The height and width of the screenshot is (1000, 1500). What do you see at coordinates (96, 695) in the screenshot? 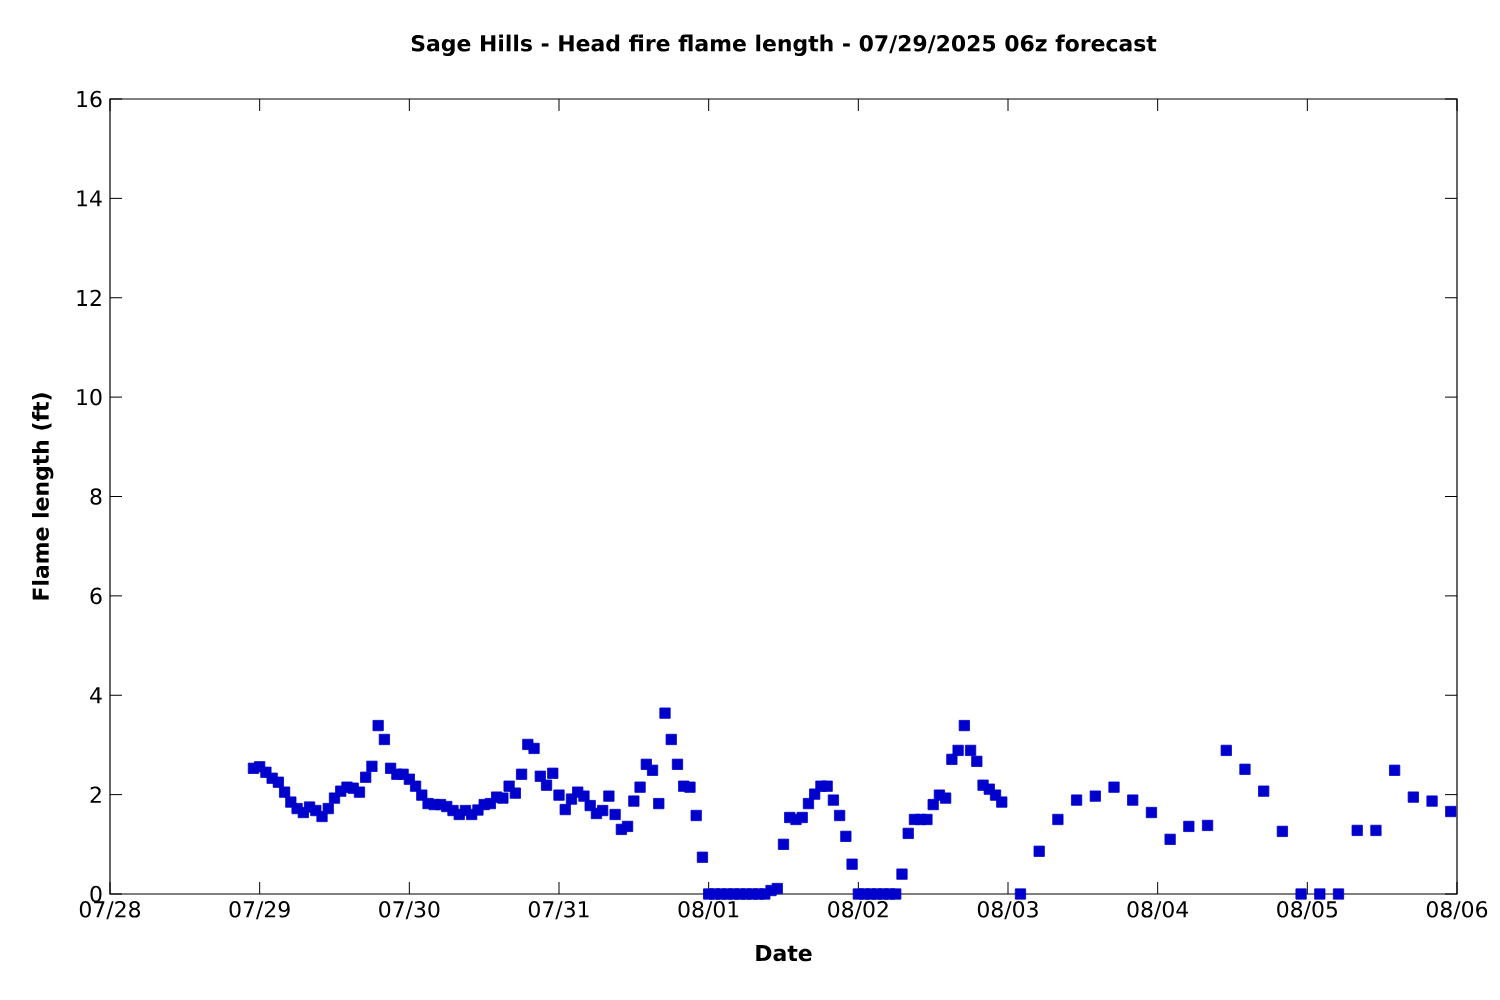
I see `y-tick-label: 4` at bounding box center [96, 695].